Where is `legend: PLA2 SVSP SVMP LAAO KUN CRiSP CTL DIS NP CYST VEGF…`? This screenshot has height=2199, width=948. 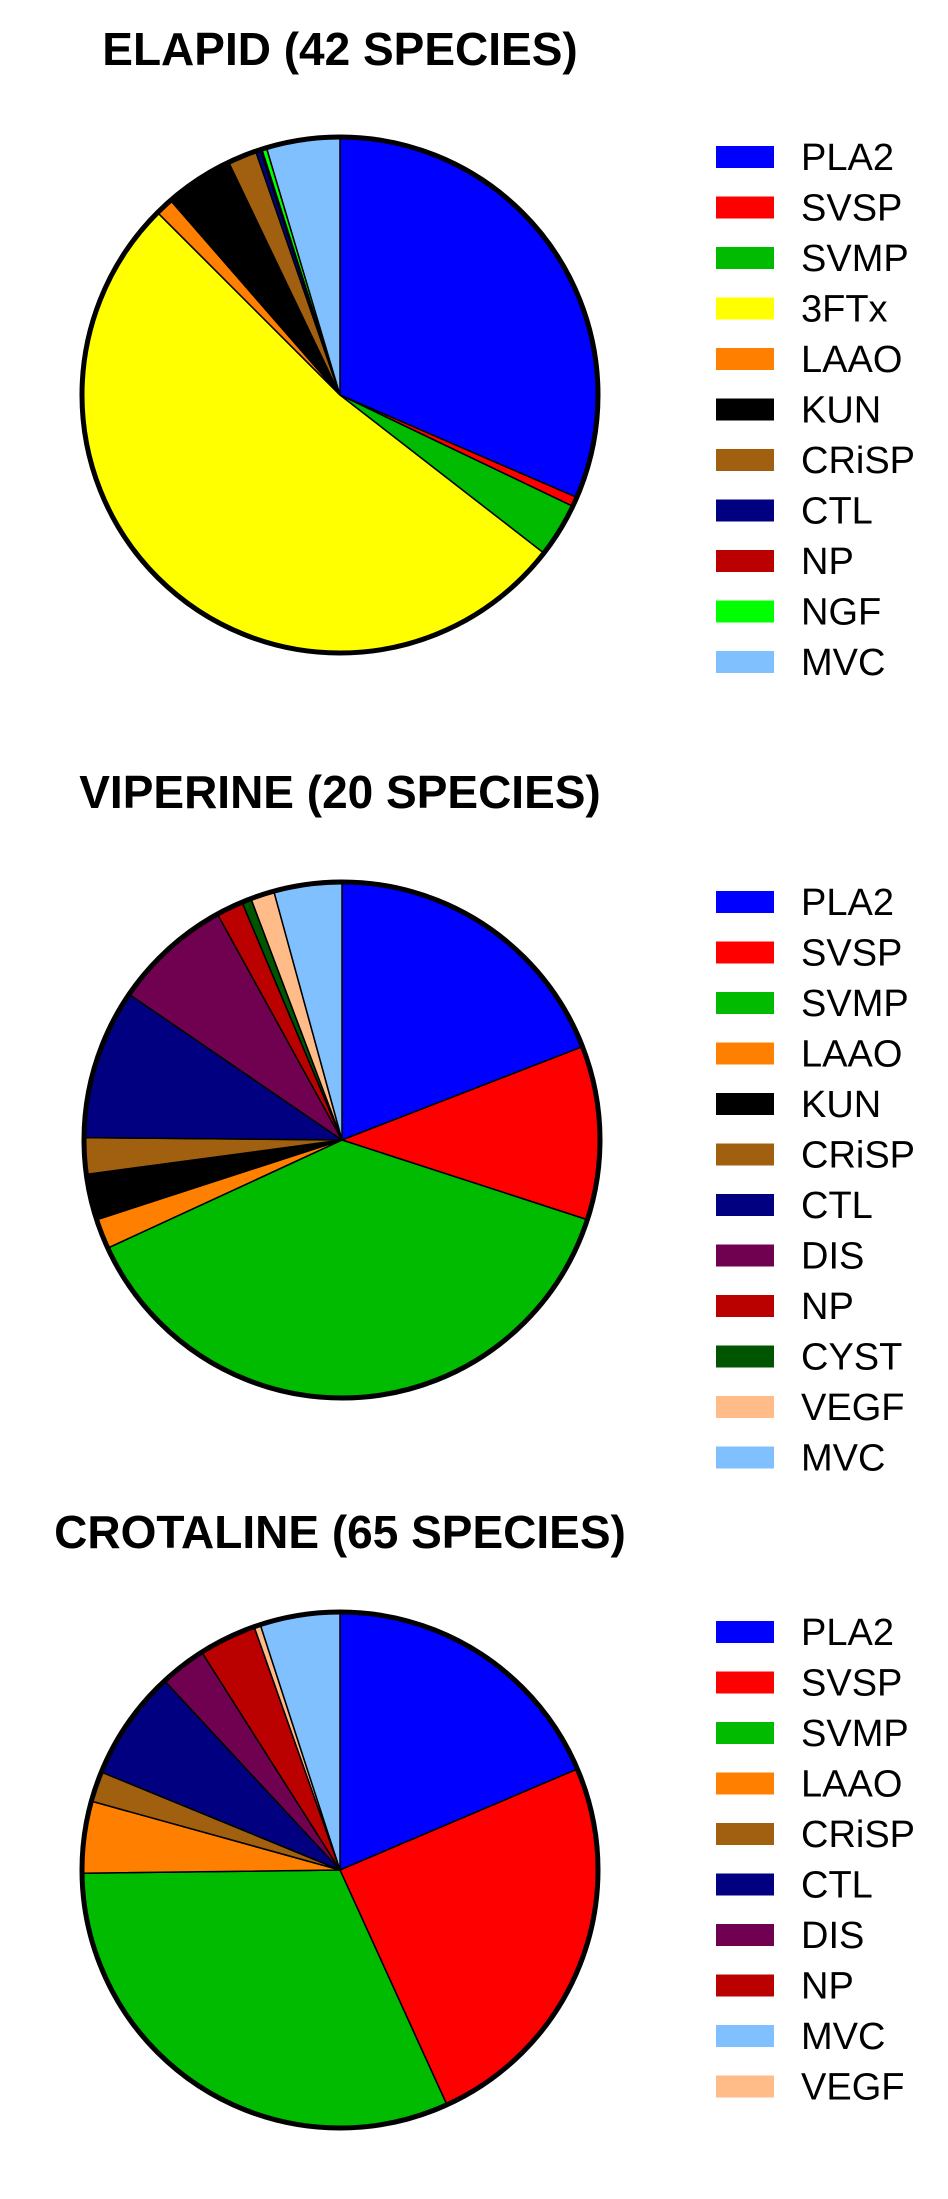
legend: PLA2 SVSP SVMP LAAO KUN CRiSP CTL DIS NP CYST VEGF… is located at coordinates (815, 1181).